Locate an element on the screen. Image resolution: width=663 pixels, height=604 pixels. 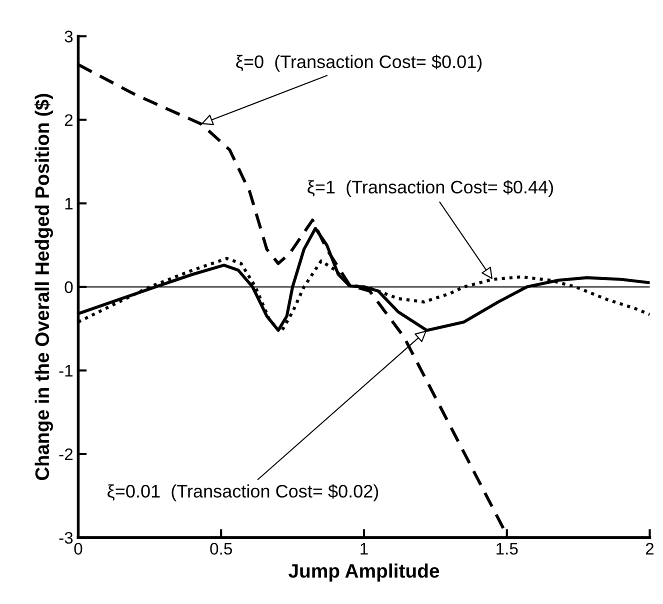
x-tick-label: 2 is located at coordinates (650, 548).